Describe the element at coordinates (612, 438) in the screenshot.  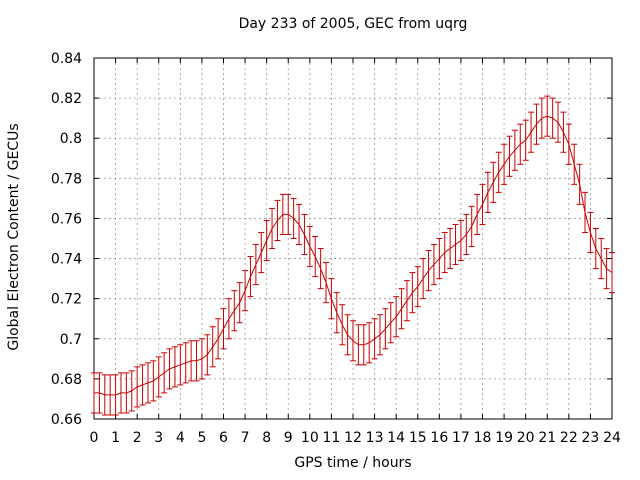
I see `x-tick-label: 24` at that location.